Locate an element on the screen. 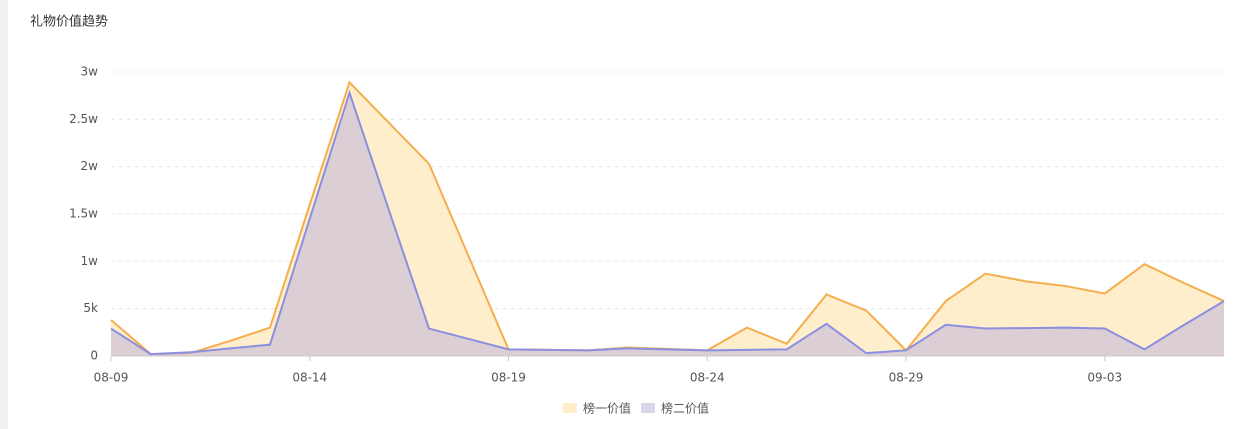 The image size is (1248, 429). side-border is located at coordinates (4, 214).